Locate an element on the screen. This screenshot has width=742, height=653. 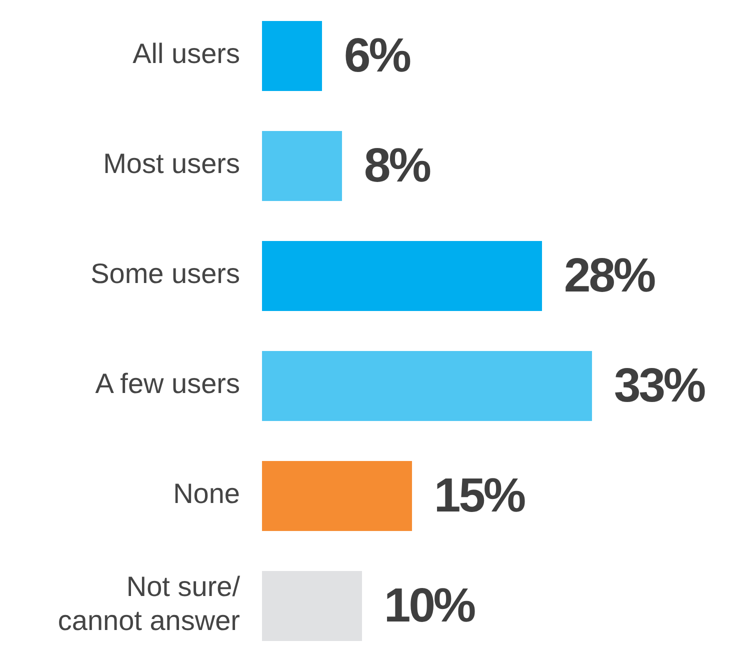
y-tick-label: A few users is located at coordinates (167, 384).